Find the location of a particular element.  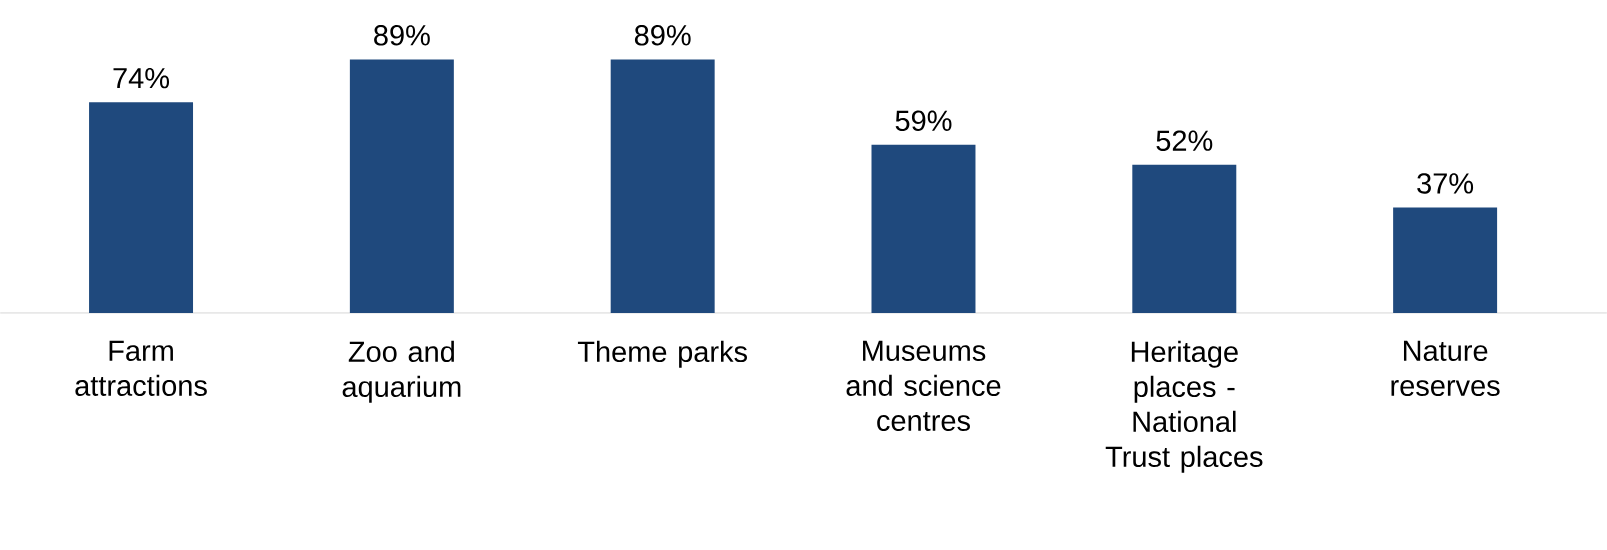

x-tick-label: Theme parks is located at coordinates (662, 354).